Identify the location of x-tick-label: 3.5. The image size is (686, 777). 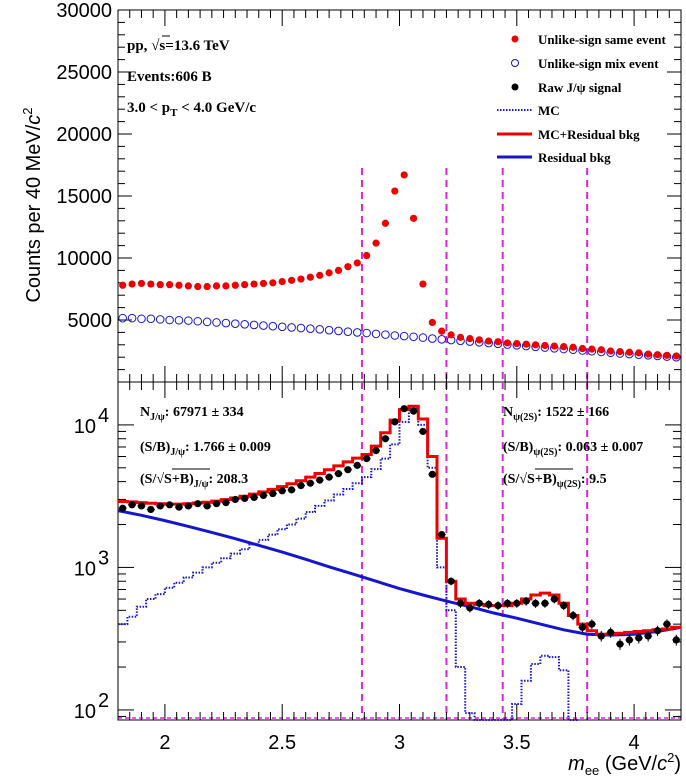
(517, 743).